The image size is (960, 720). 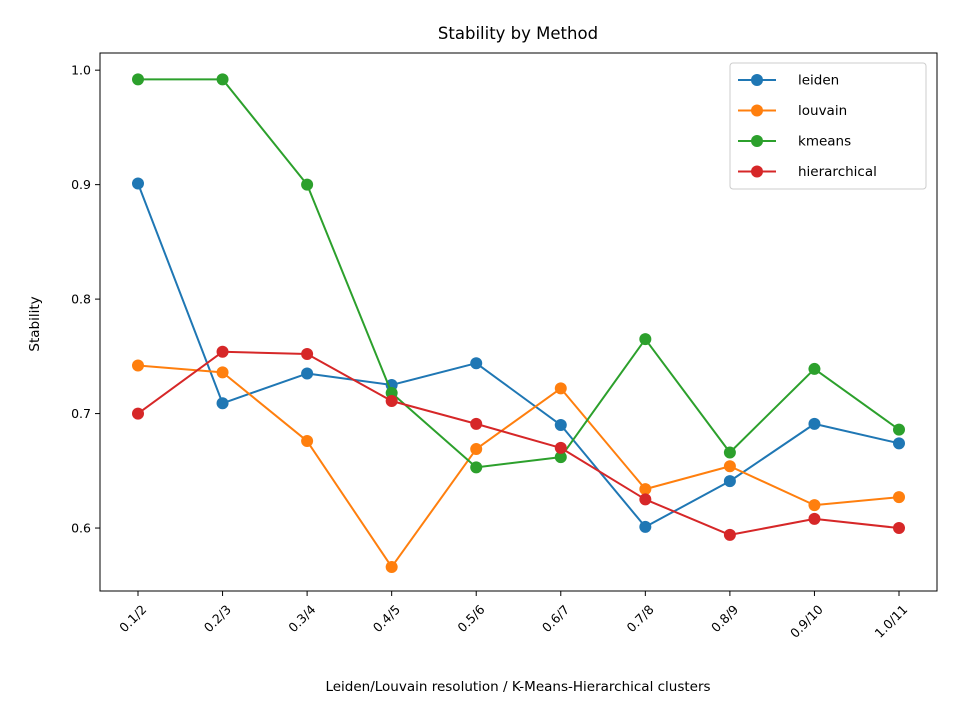 What do you see at coordinates (757, 80) in the screenshot?
I see `legend-marker-leiden` at bounding box center [757, 80].